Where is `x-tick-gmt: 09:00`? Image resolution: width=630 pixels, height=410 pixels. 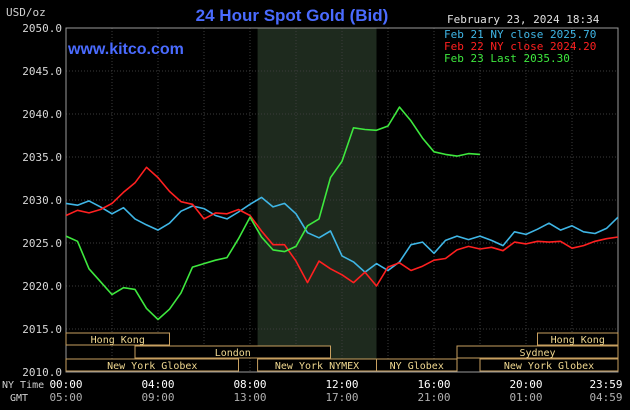
x-tick-gmt: 09:00 is located at coordinates (157, 397).